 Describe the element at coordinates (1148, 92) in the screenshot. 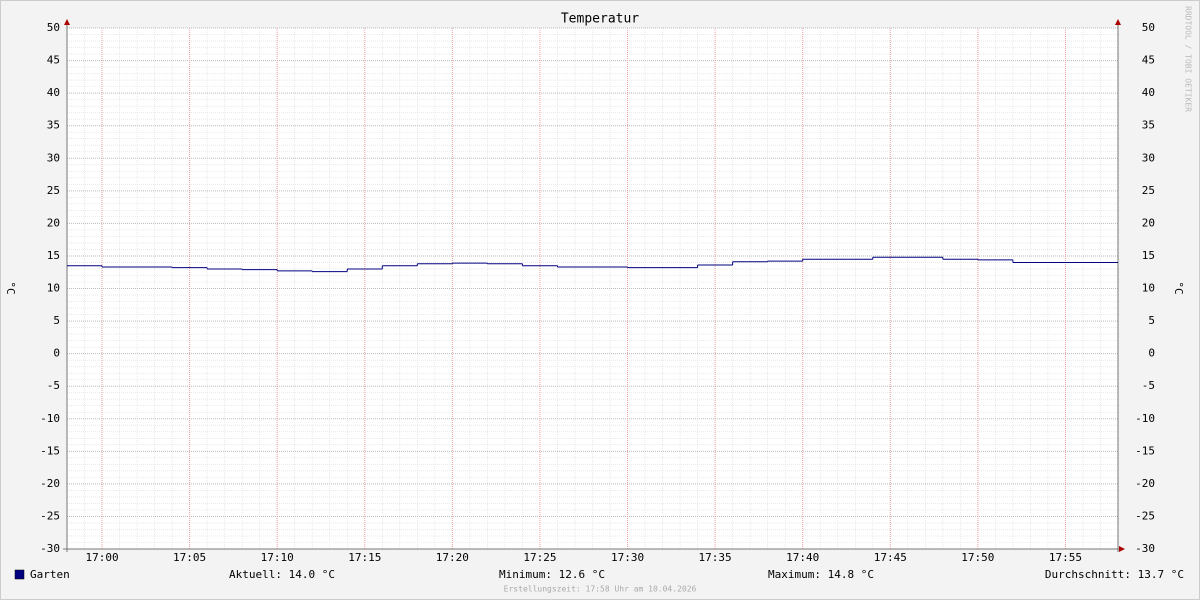

I see `y2-tick-label: 40` at that location.